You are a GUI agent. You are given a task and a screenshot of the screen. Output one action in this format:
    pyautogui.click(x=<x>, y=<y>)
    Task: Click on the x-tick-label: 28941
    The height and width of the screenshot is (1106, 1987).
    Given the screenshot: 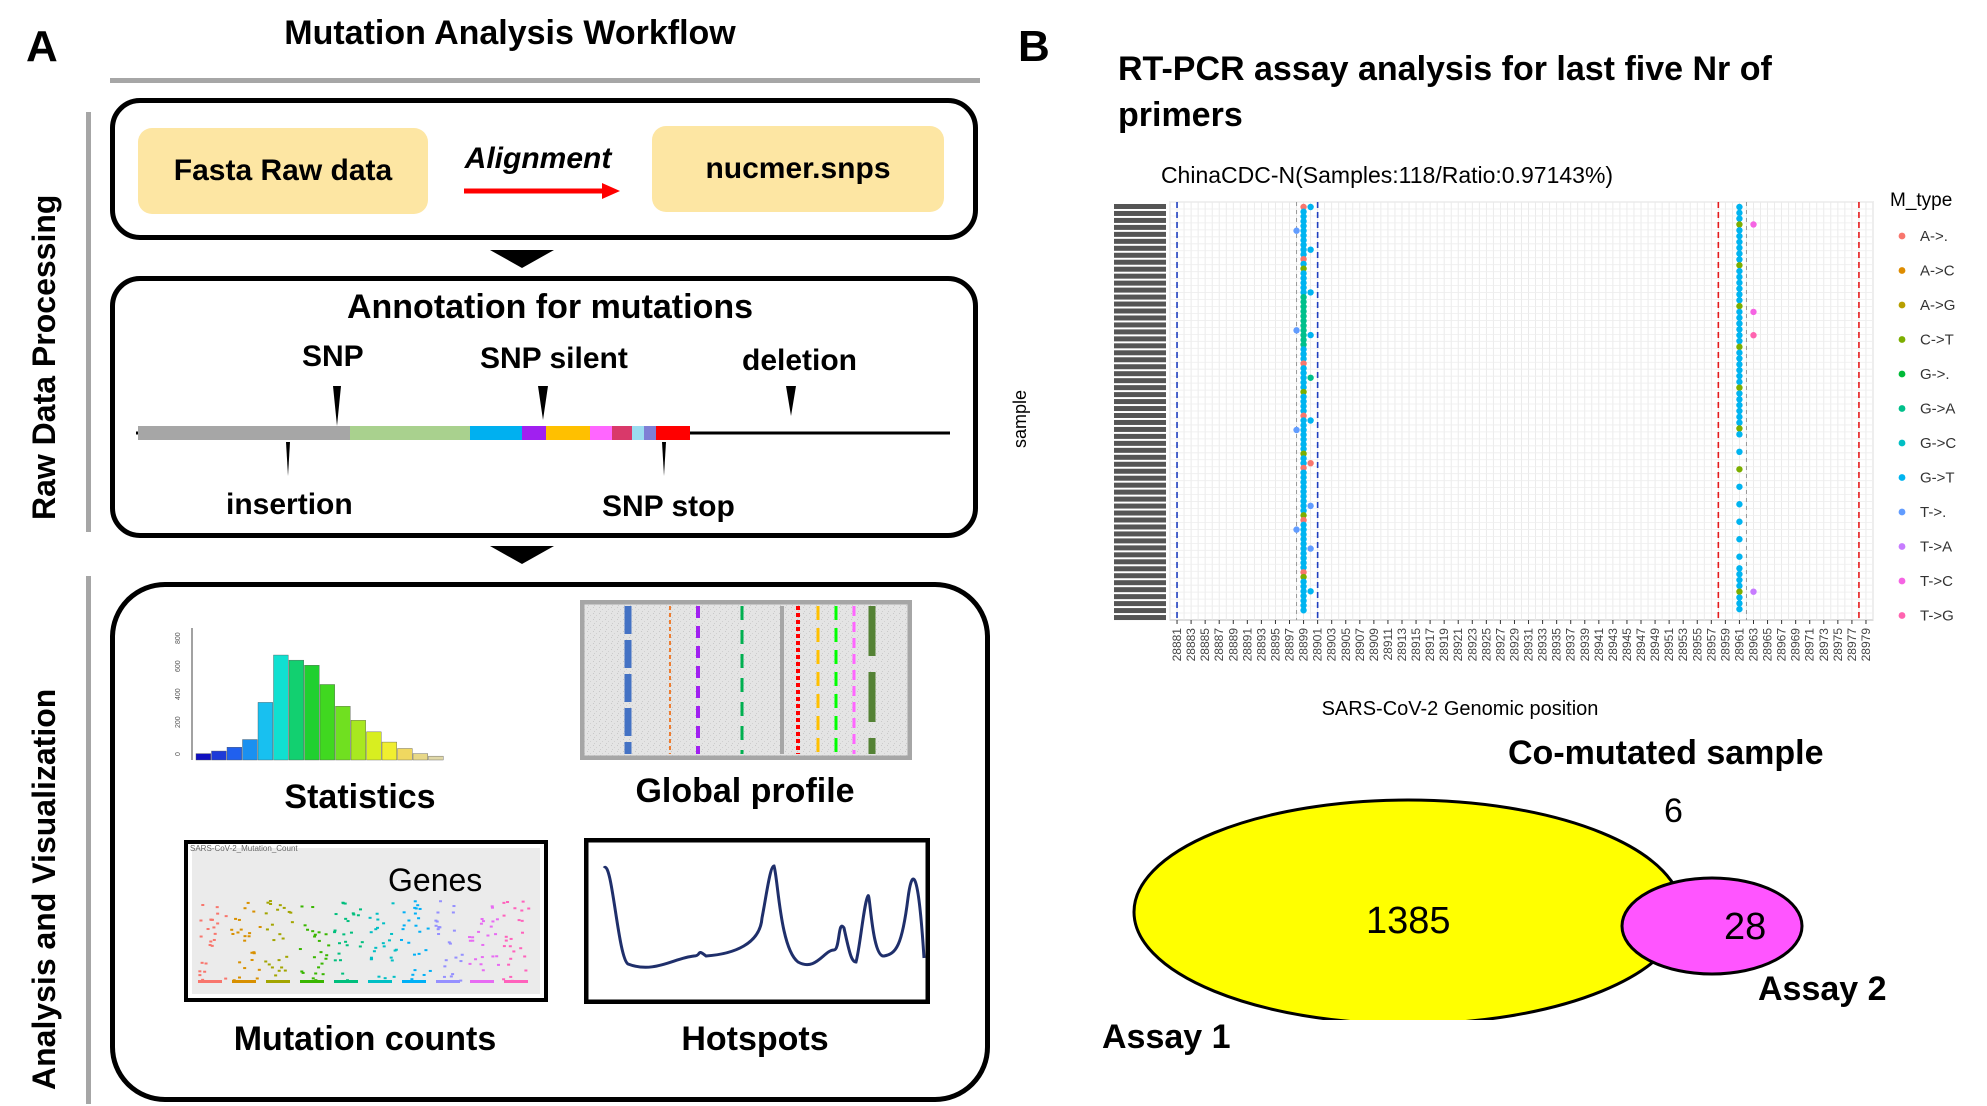 What is the action you would take?
    pyautogui.click(x=1599, y=645)
    